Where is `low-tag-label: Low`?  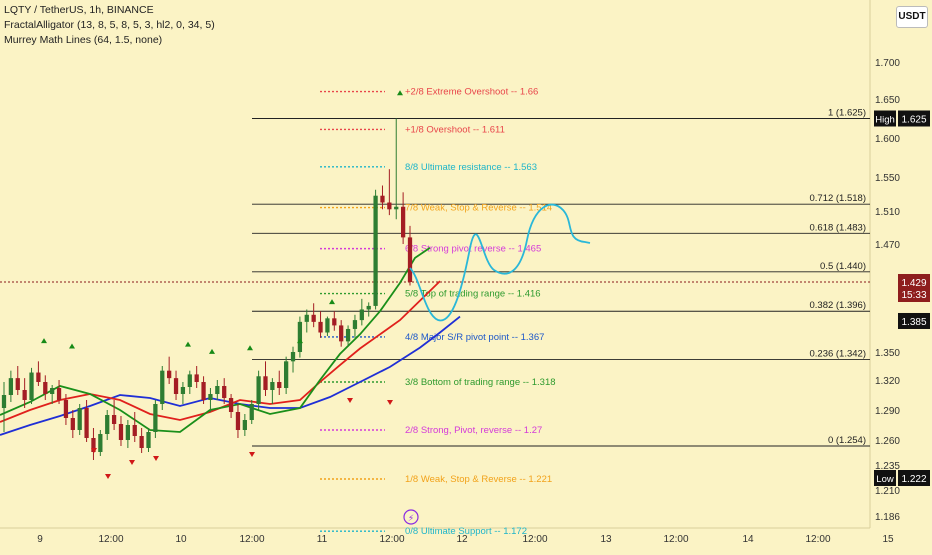
low-tag-label: Low is located at coordinates (885, 479).